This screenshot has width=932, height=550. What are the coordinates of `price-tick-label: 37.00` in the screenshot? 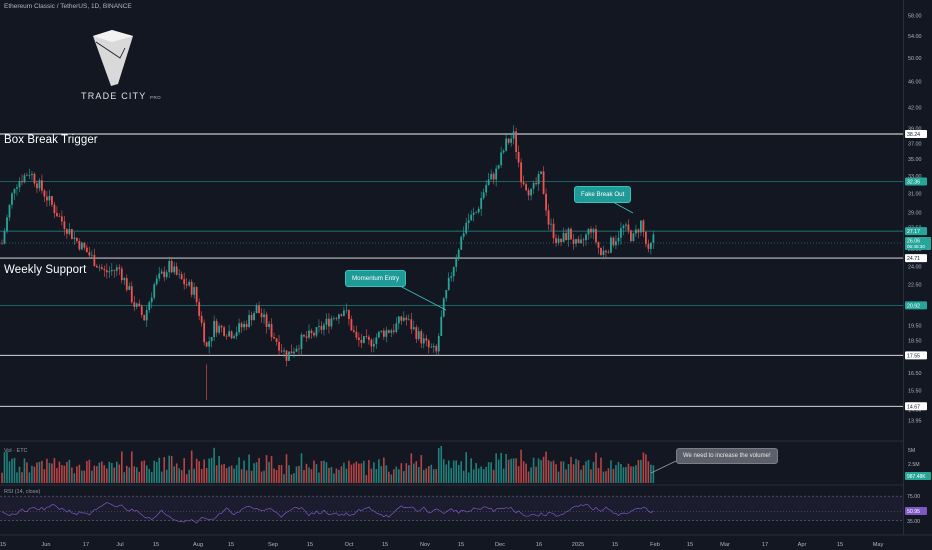 It's located at (915, 144).